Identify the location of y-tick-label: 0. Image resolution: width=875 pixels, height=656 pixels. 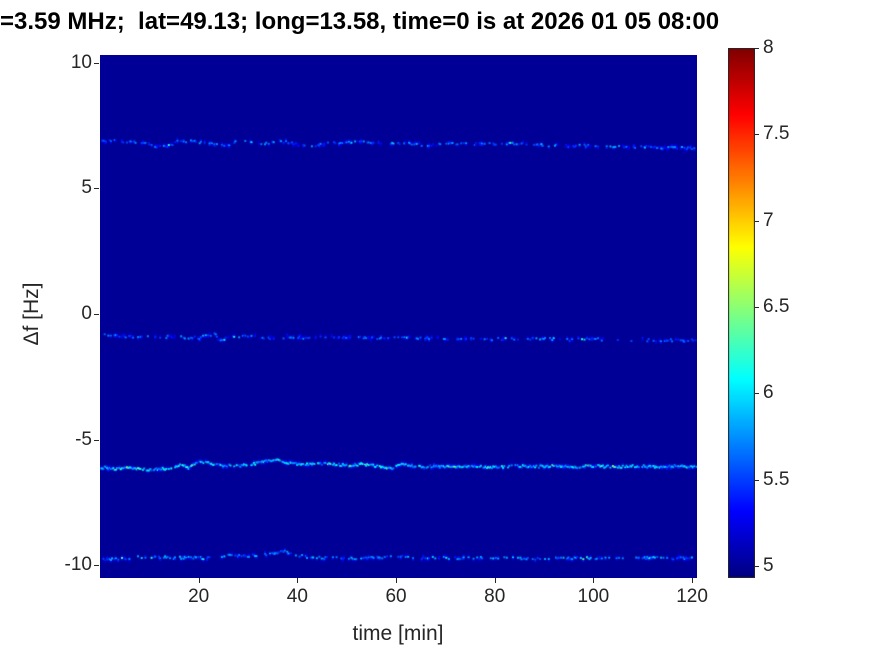
(86, 313).